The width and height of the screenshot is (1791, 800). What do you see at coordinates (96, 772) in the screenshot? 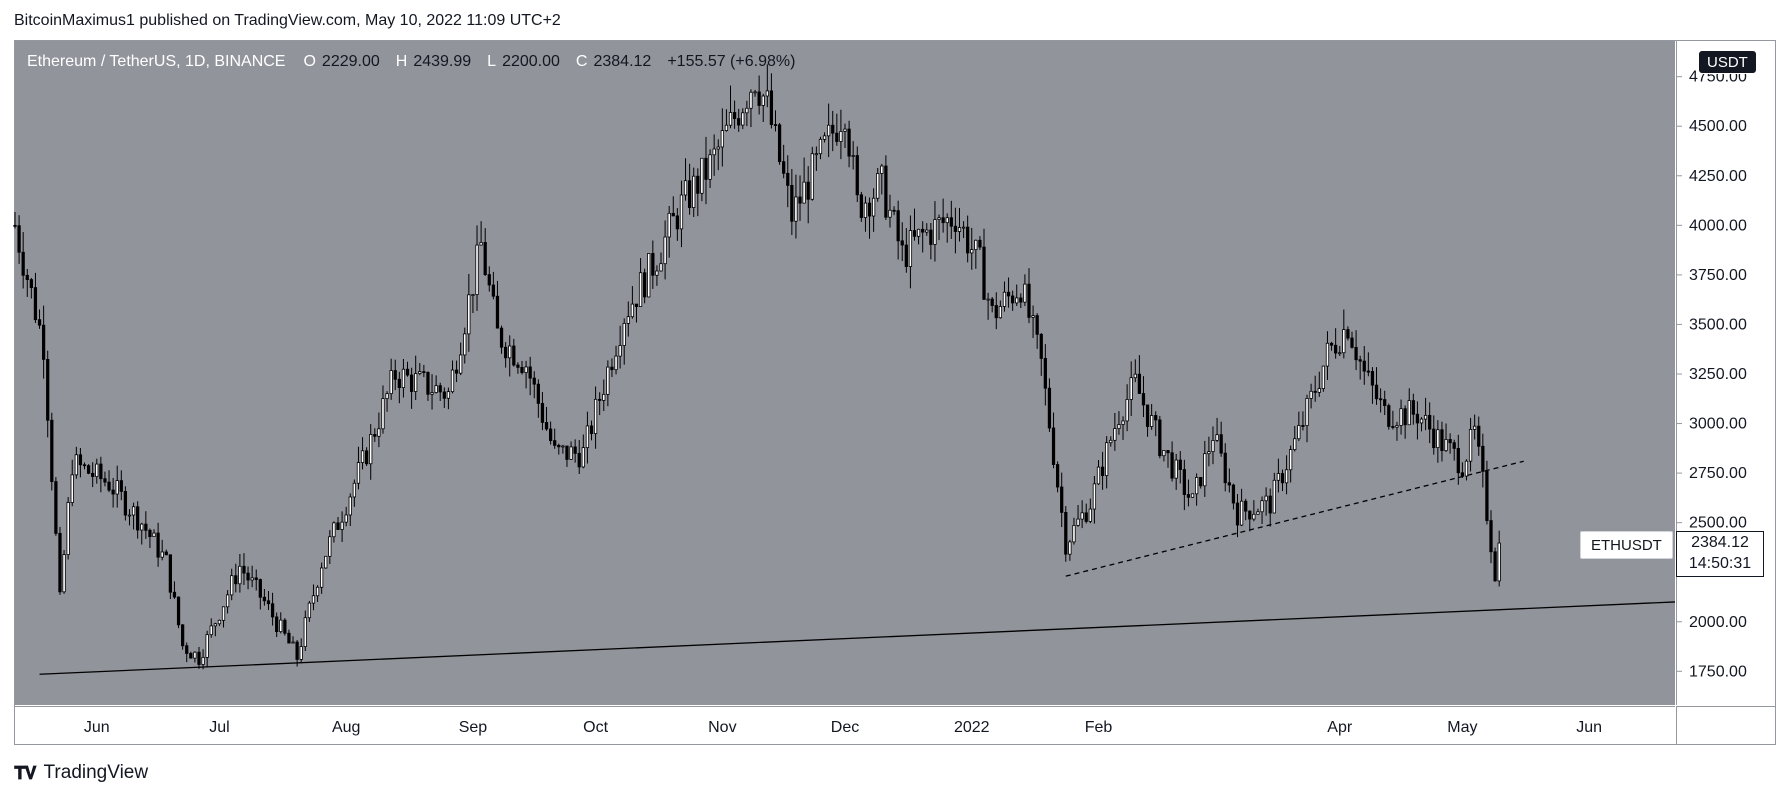
I see `footer-brand: TradingView` at bounding box center [96, 772].